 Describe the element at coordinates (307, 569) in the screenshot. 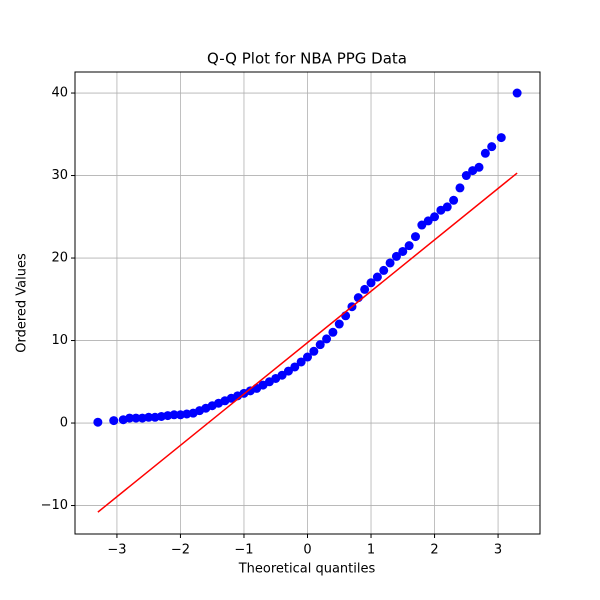

I see `x-axis-label: Theoretical quantiles` at that location.